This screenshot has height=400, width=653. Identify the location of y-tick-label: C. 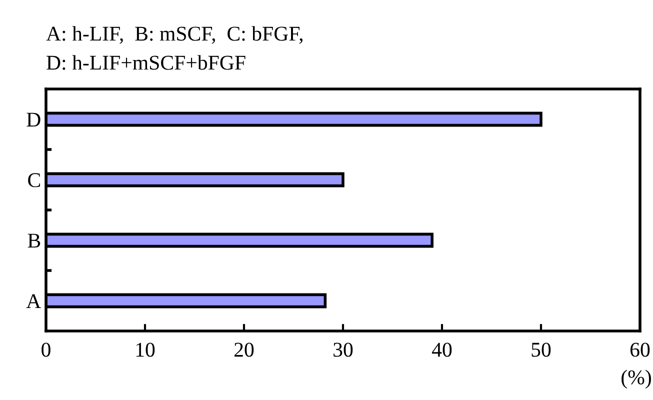
(34, 180).